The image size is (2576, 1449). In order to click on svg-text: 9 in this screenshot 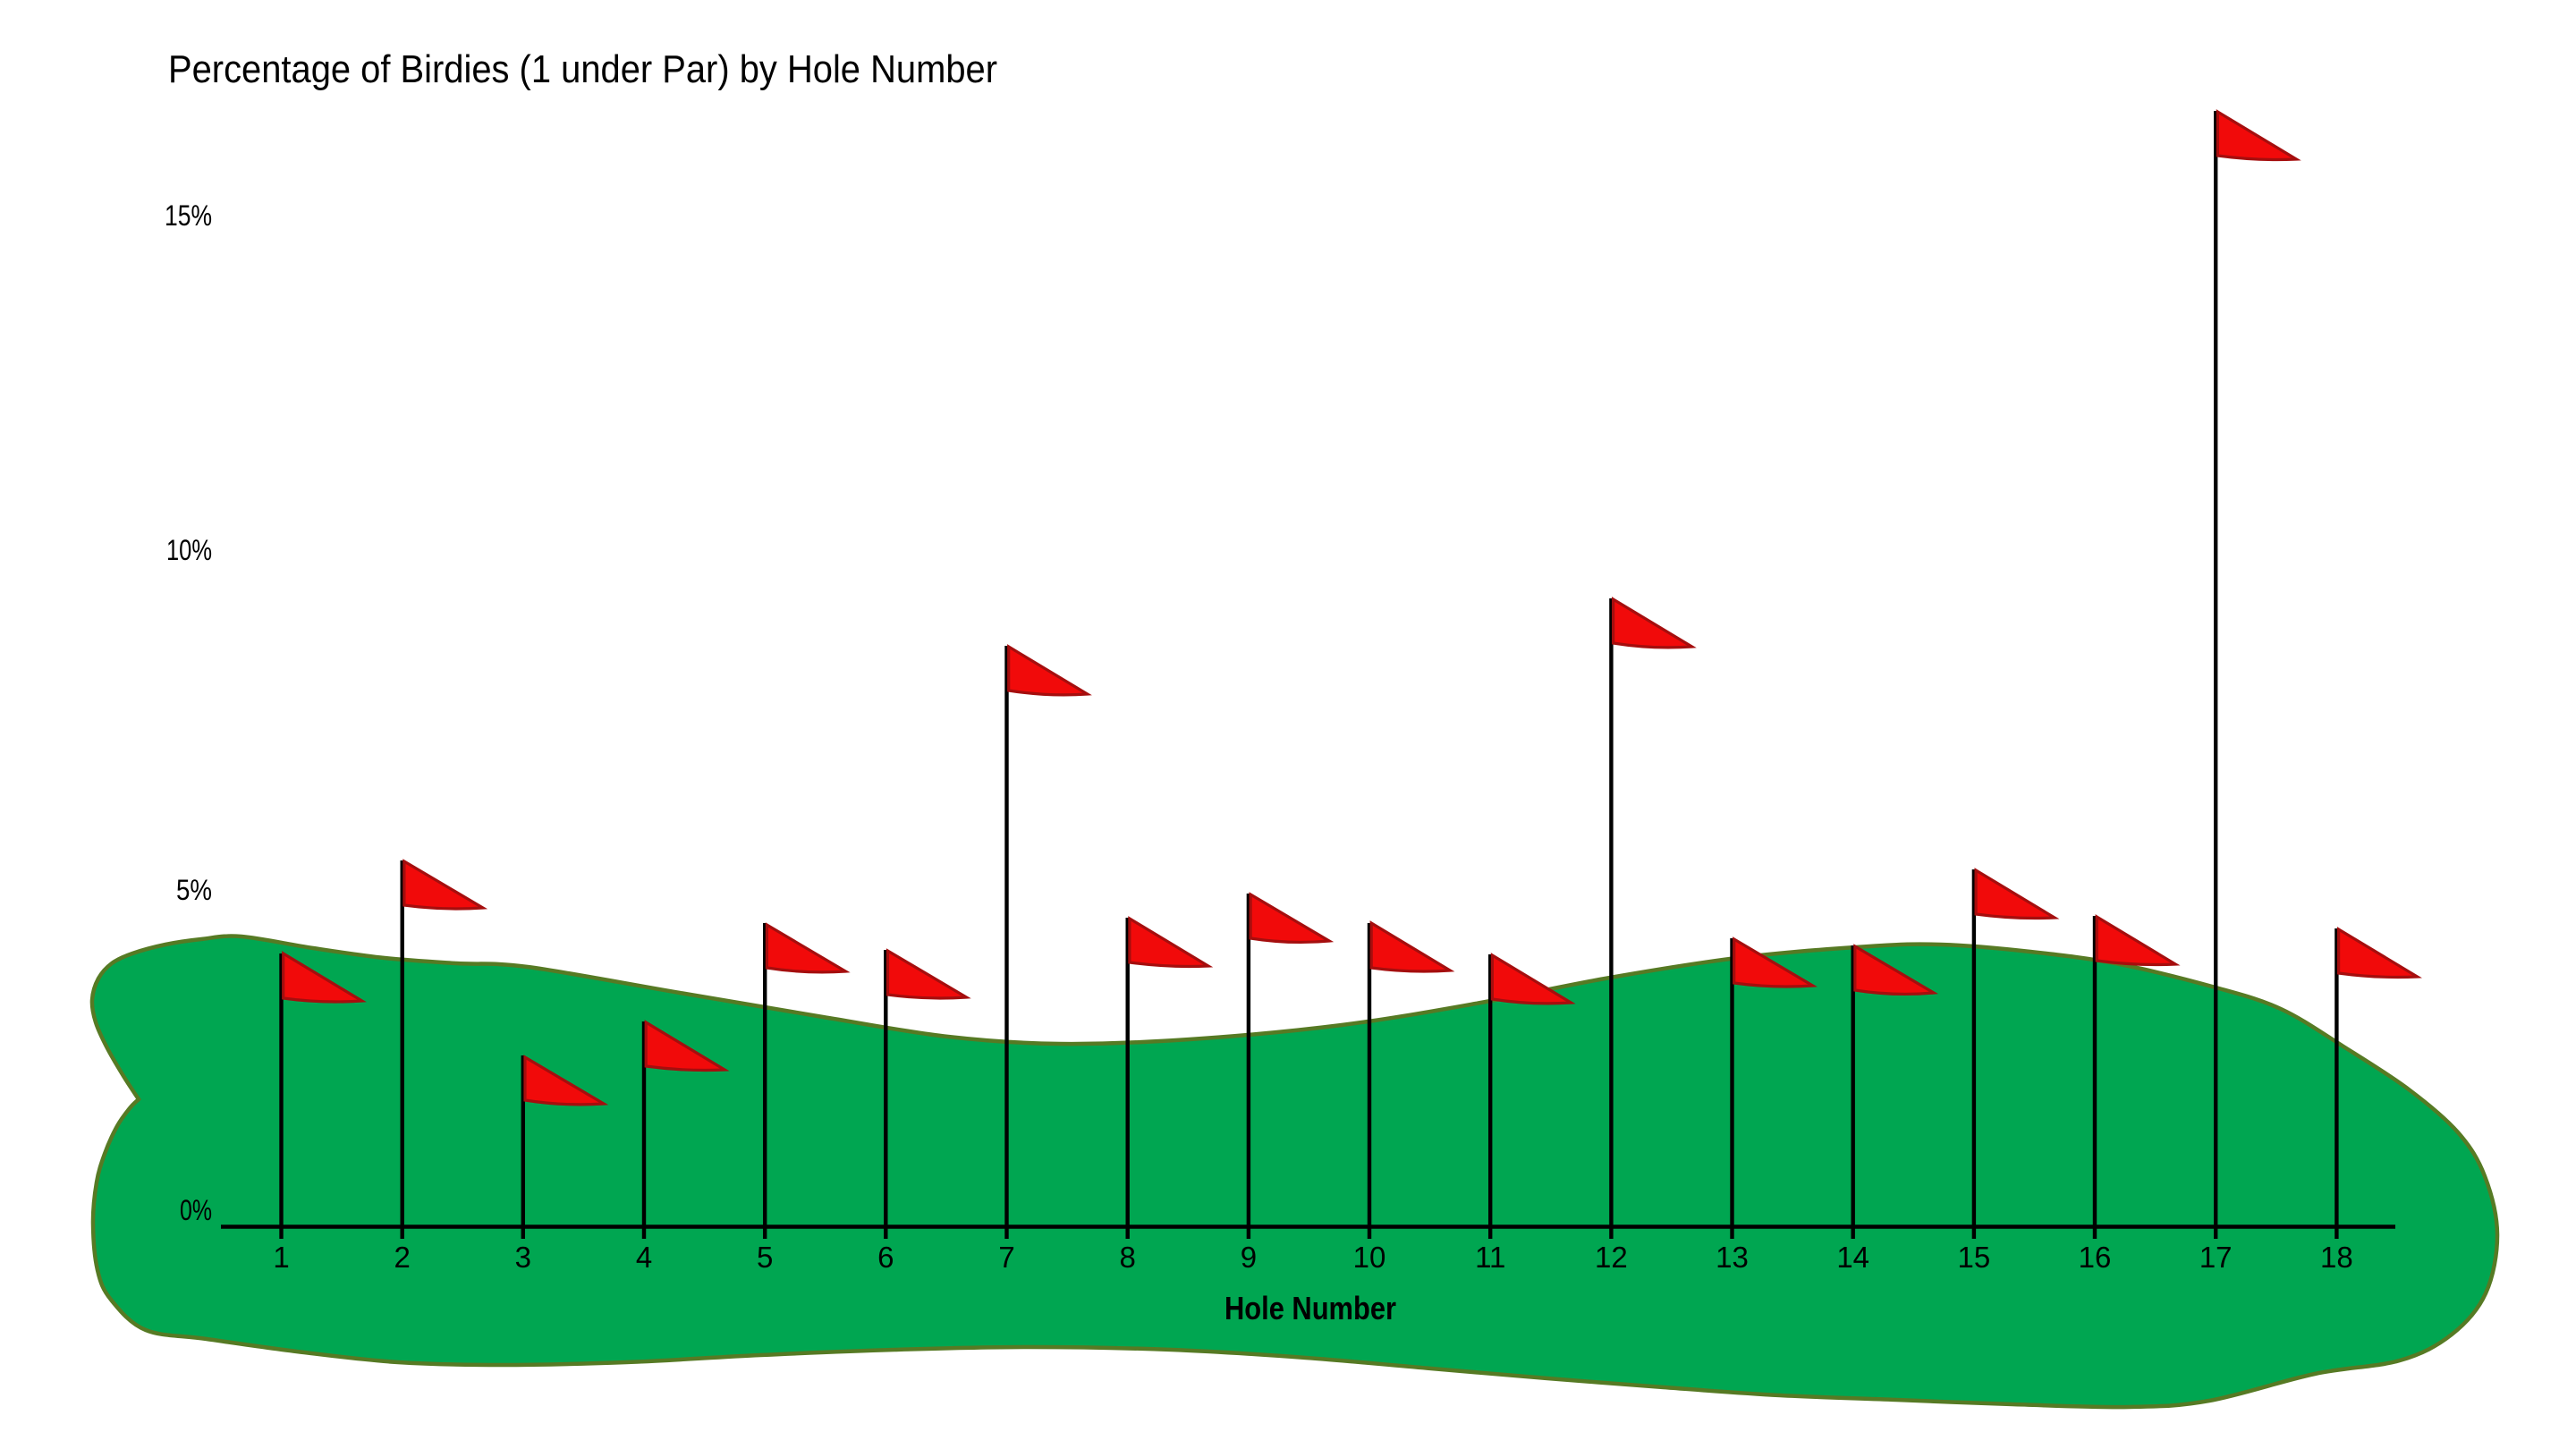, I will do `click(1249, 1257)`.